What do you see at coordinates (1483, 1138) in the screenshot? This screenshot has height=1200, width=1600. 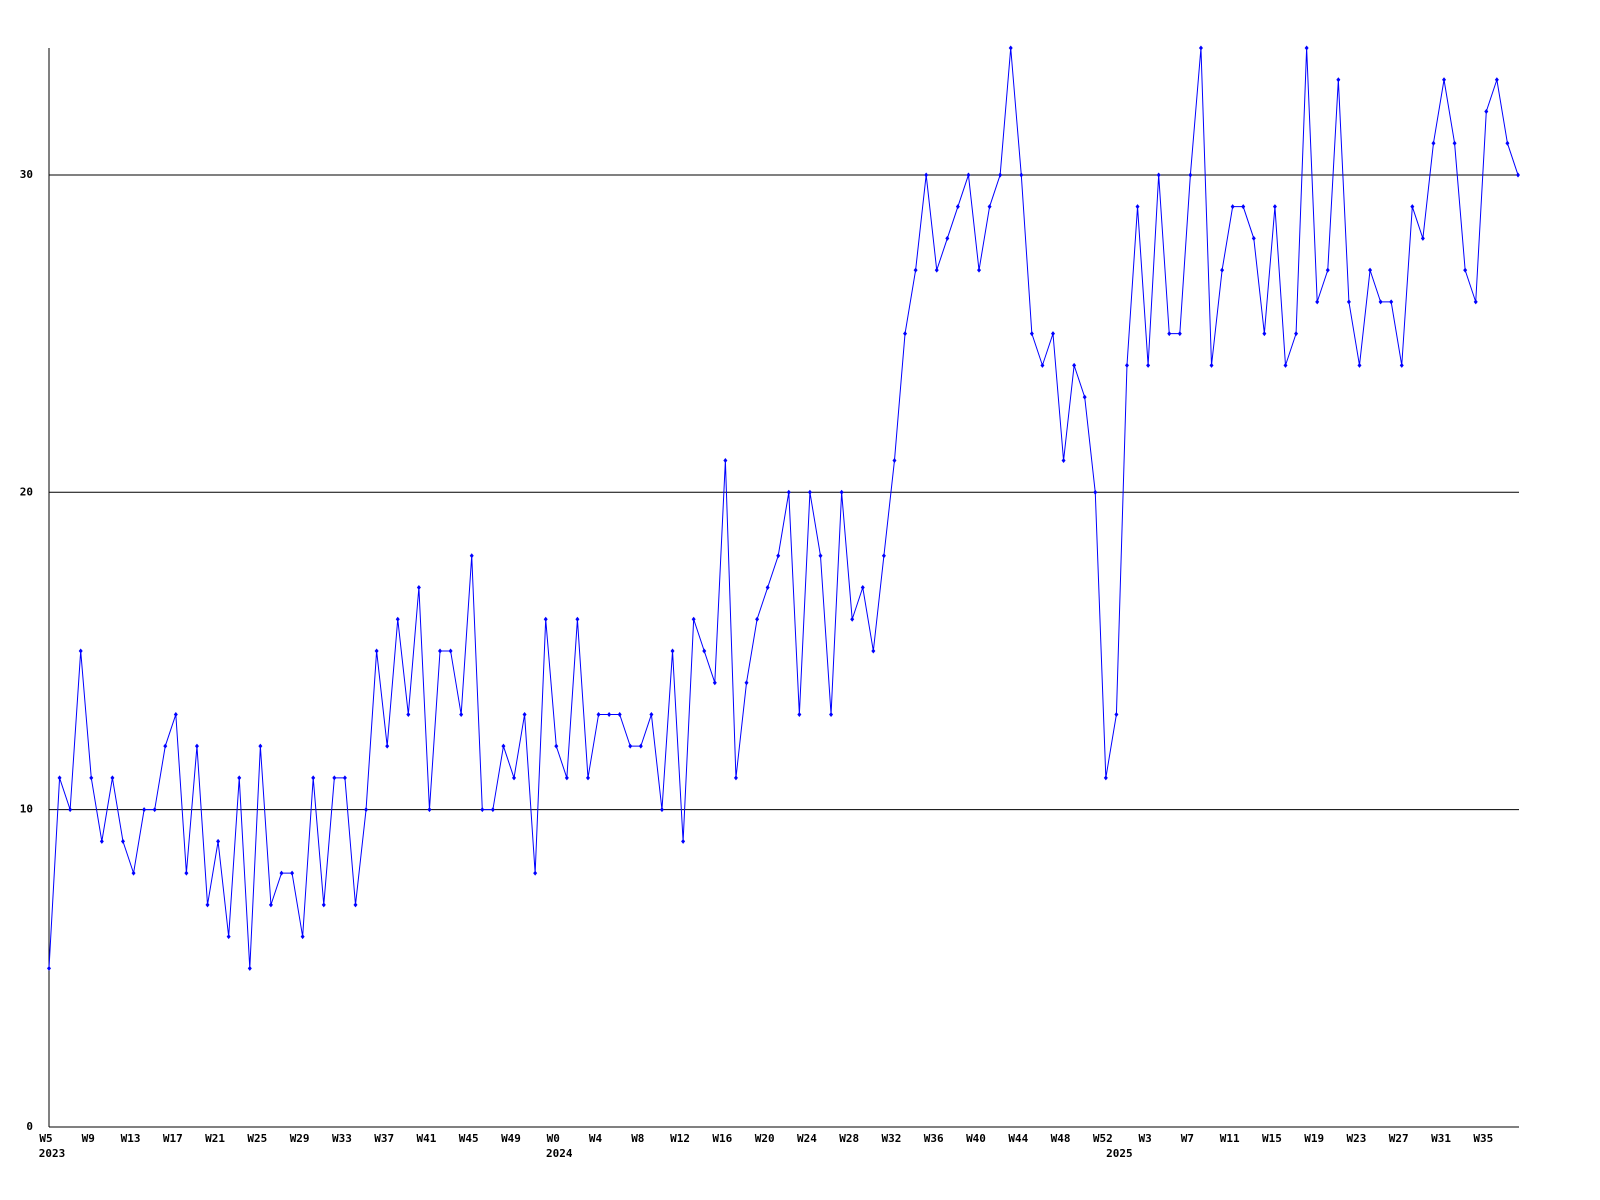 I see `x-tick-label: W35` at bounding box center [1483, 1138].